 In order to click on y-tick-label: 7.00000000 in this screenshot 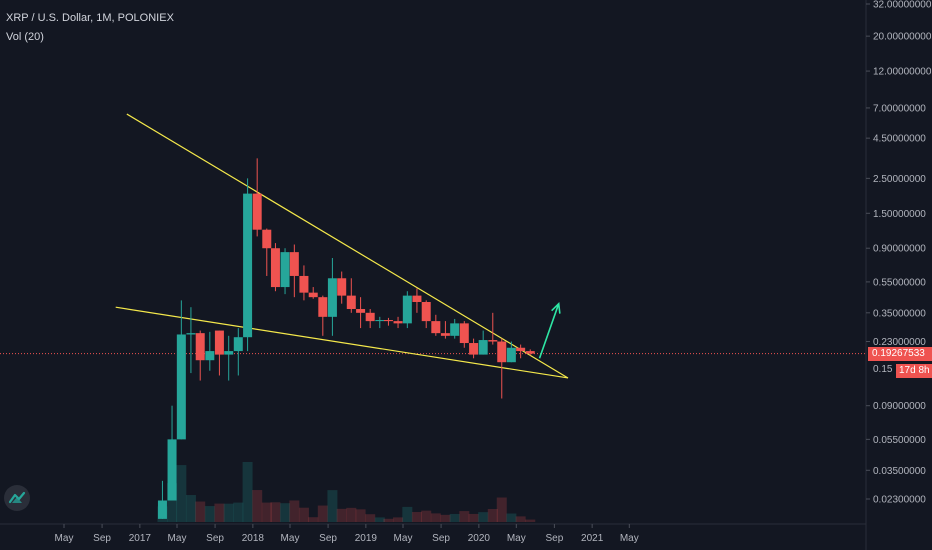, I will do `click(899, 108)`.